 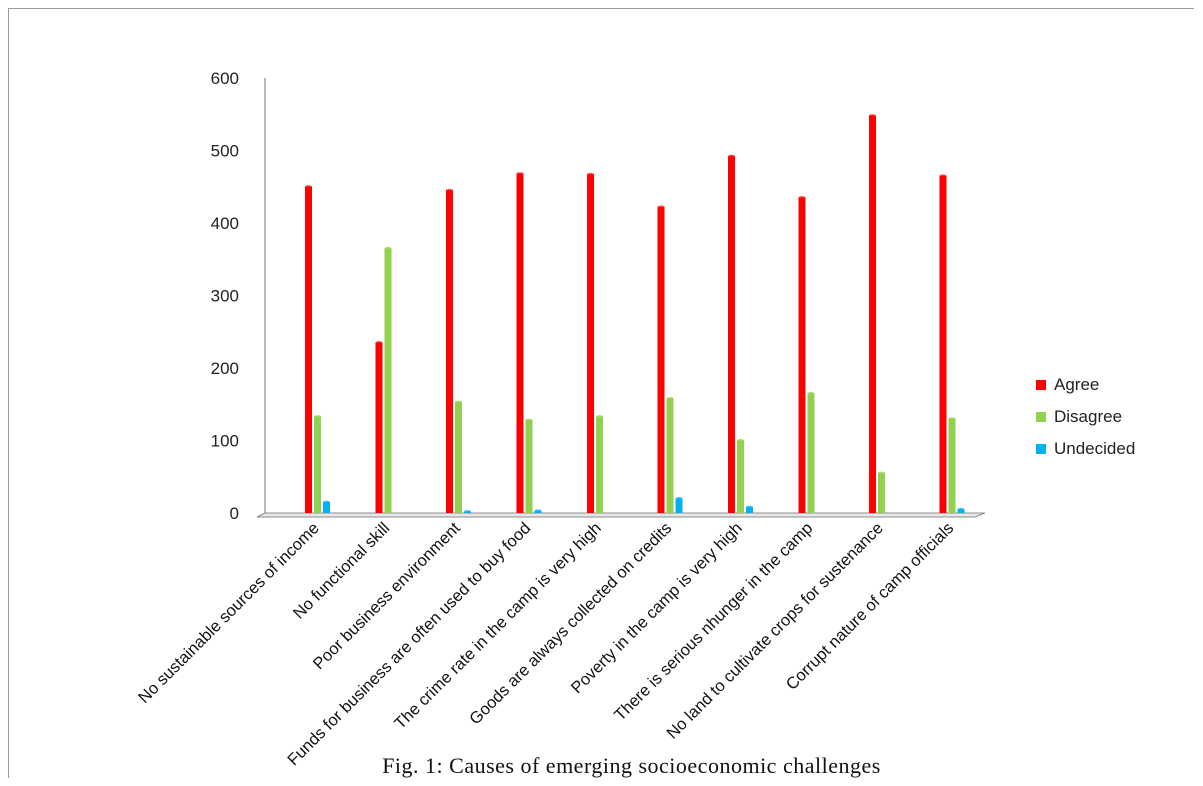 What do you see at coordinates (1041, 385) in the screenshot?
I see `legend-swatch-agree` at bounding box center [1041, 385].